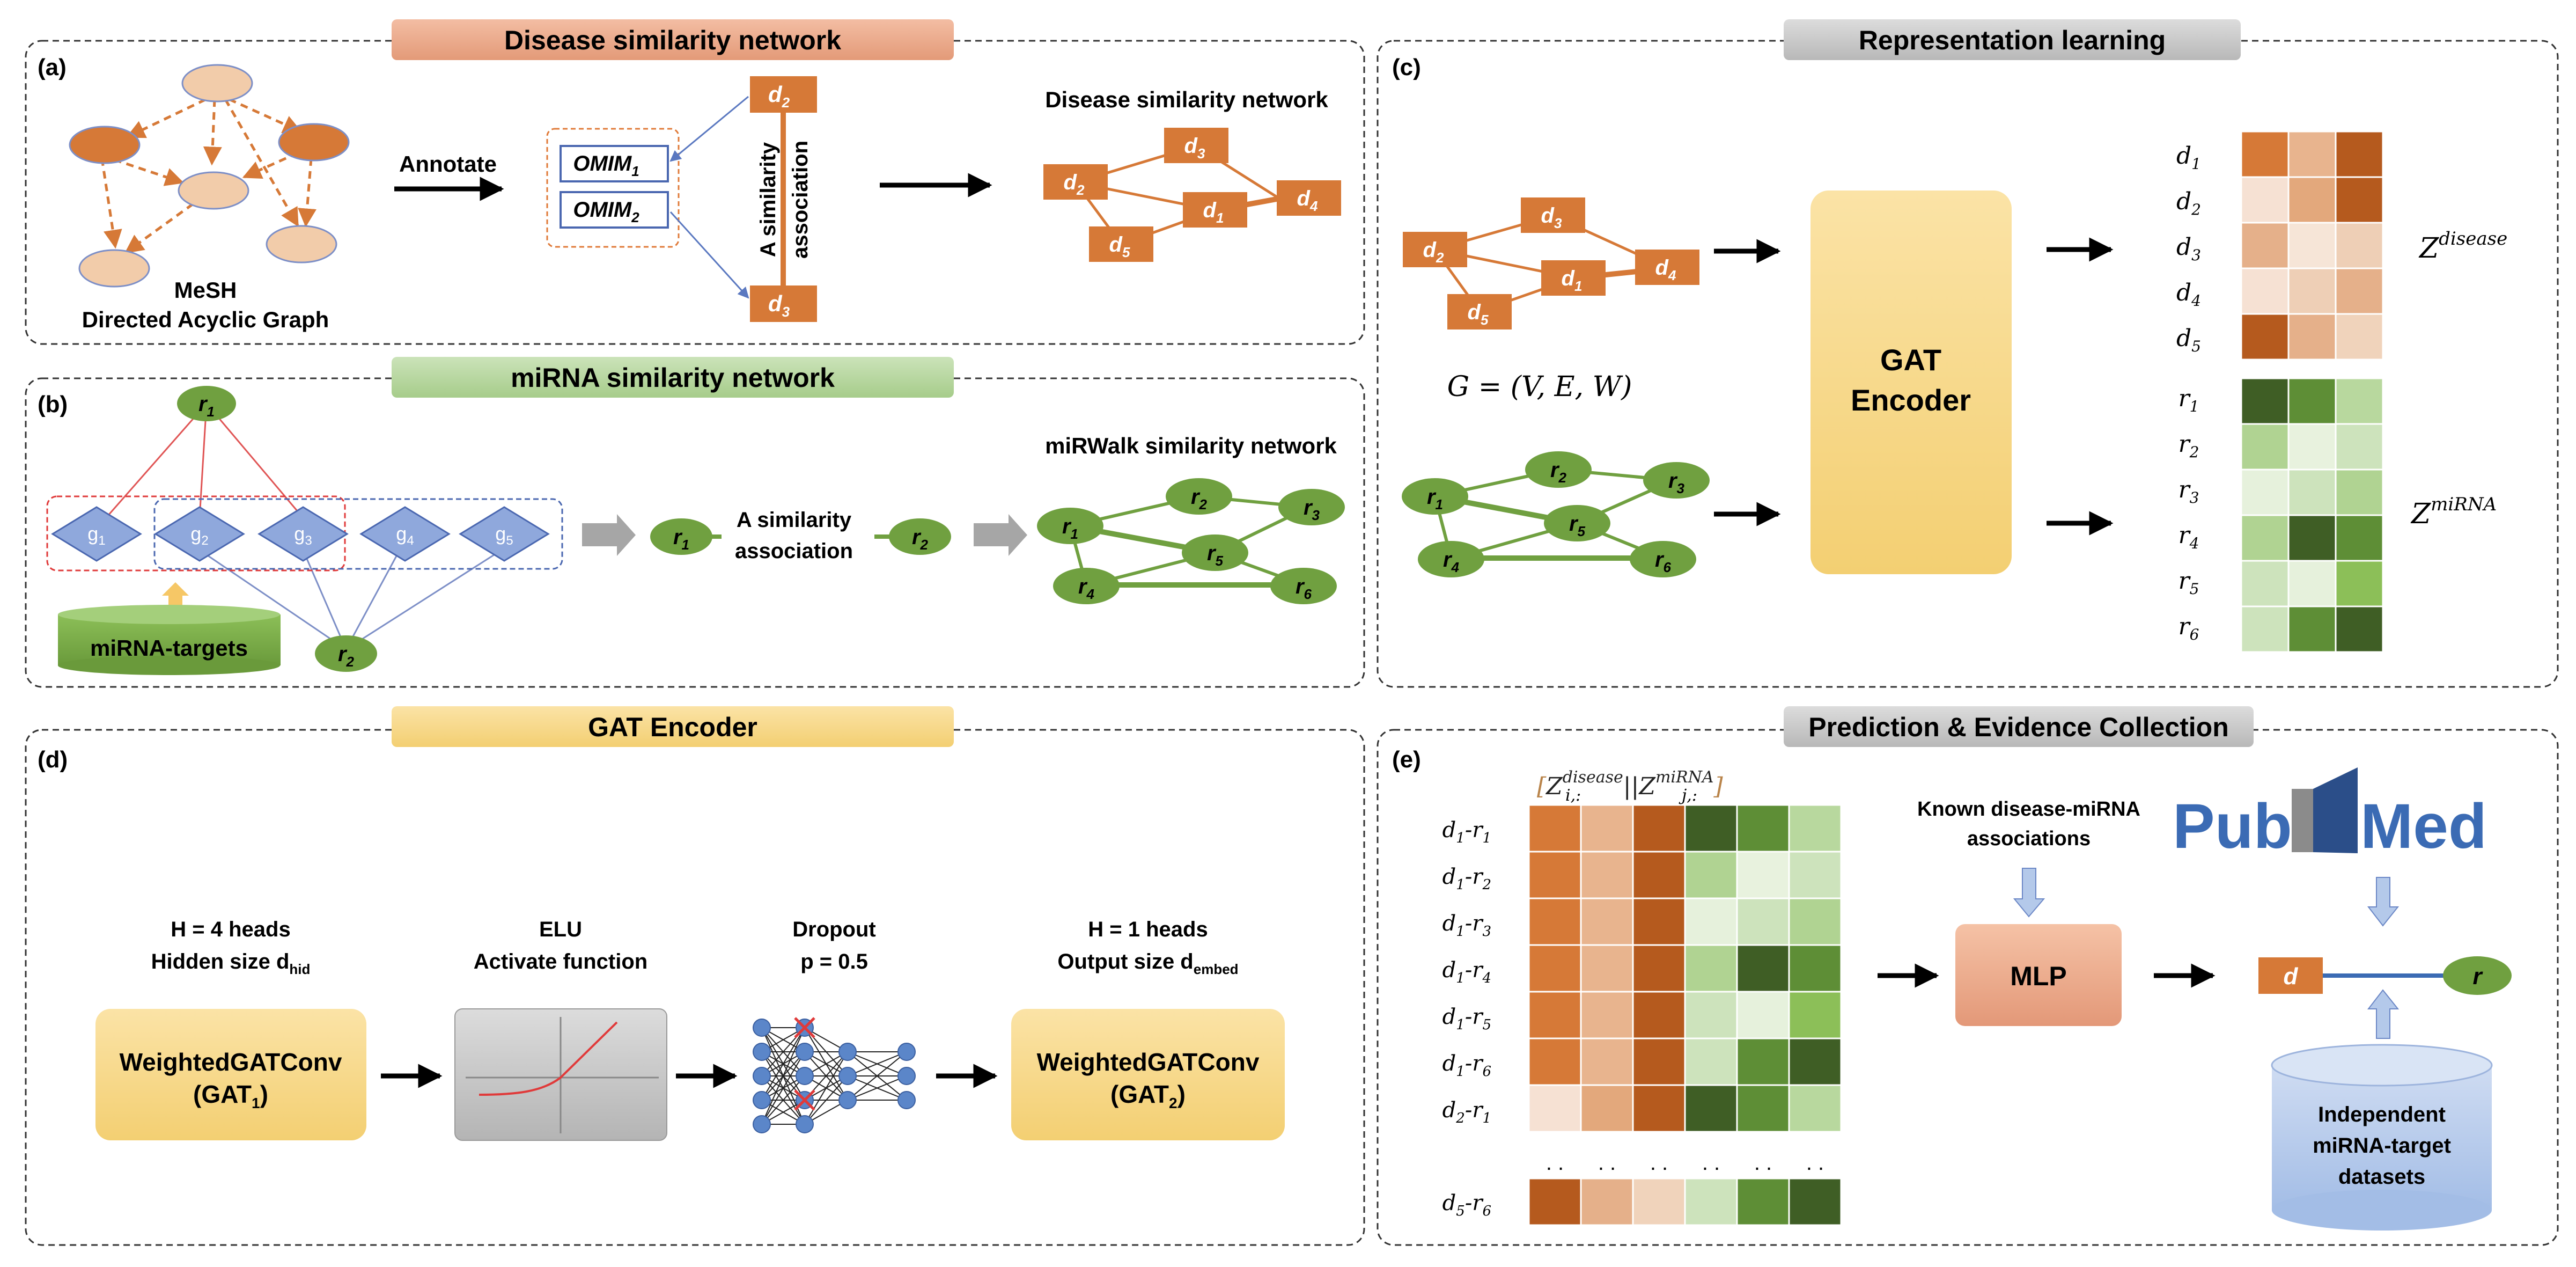 The width and height of the screenshot is (2576, 1267). Describe the element at coordinates (53, 404) in the screenshot. I see `panel-b-tag: (b)` at that location.